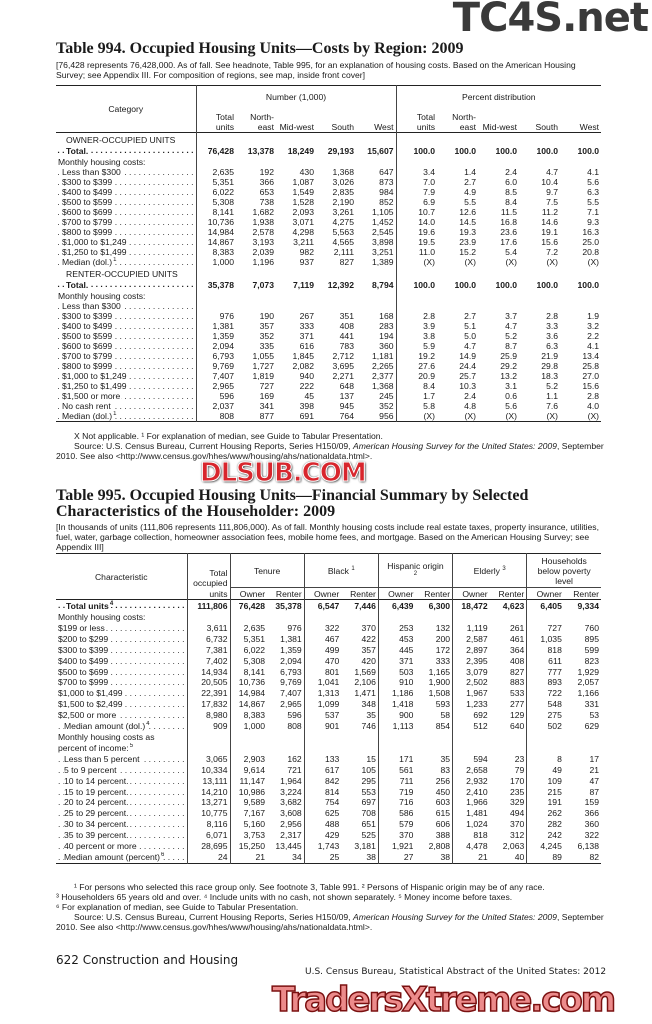 This screenshot has width=652, height=1024. I want to click on table-row: RENTER-OCCUPIED UNITS, so click(328, 272).